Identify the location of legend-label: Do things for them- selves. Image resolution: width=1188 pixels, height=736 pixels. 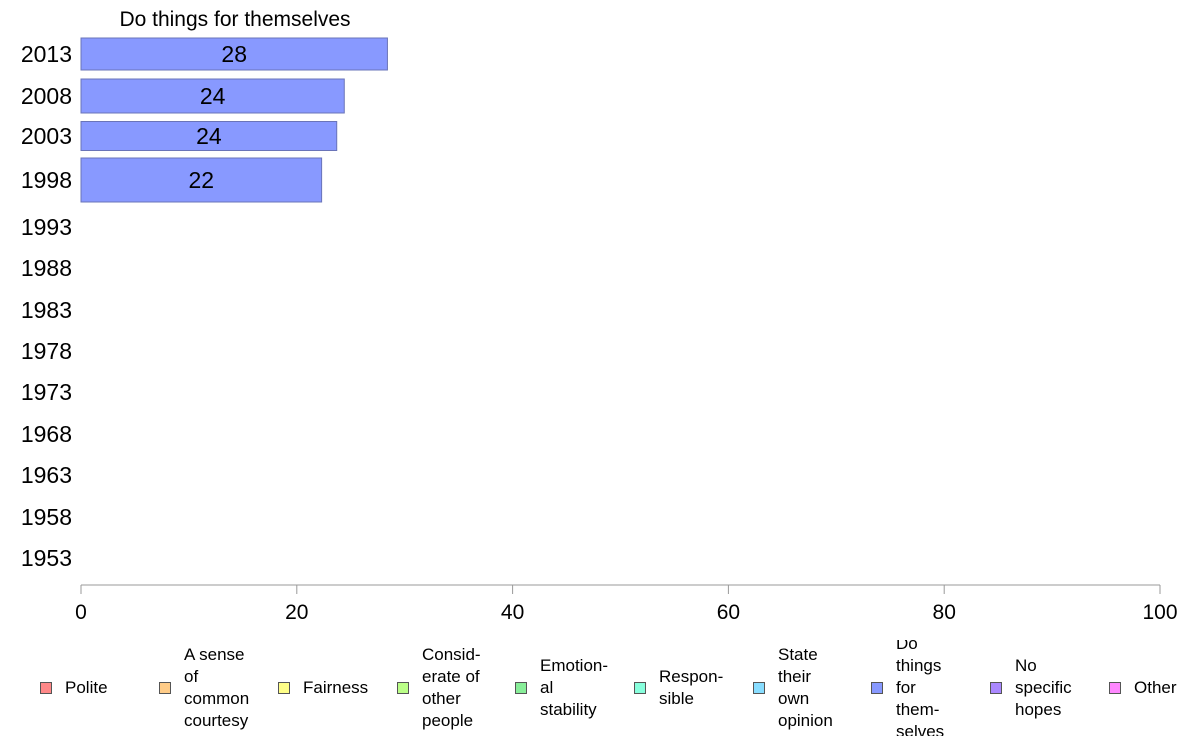
(920, 688).